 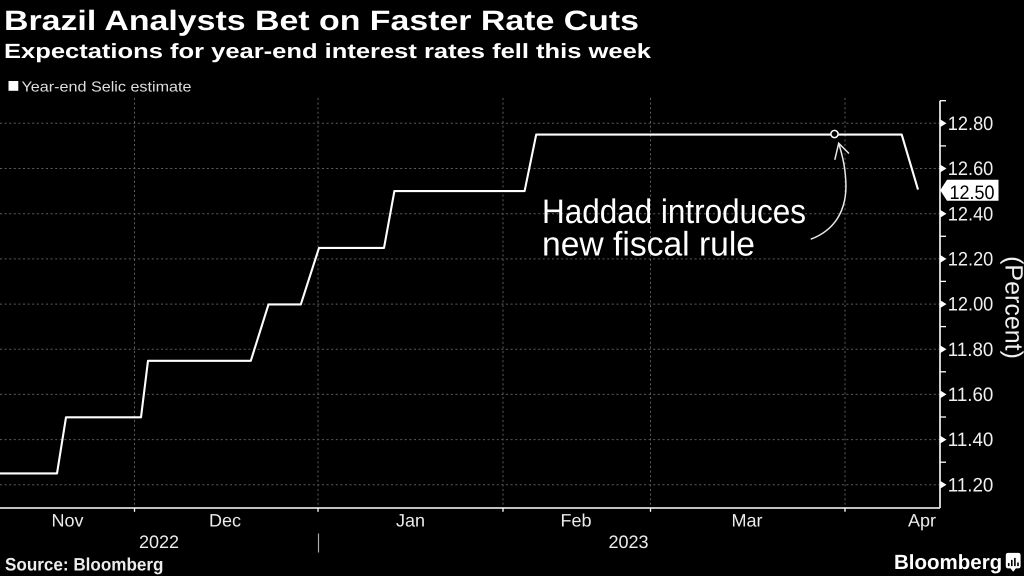 I want to click on svg-text: 11.60, so click(x=971, y=395).